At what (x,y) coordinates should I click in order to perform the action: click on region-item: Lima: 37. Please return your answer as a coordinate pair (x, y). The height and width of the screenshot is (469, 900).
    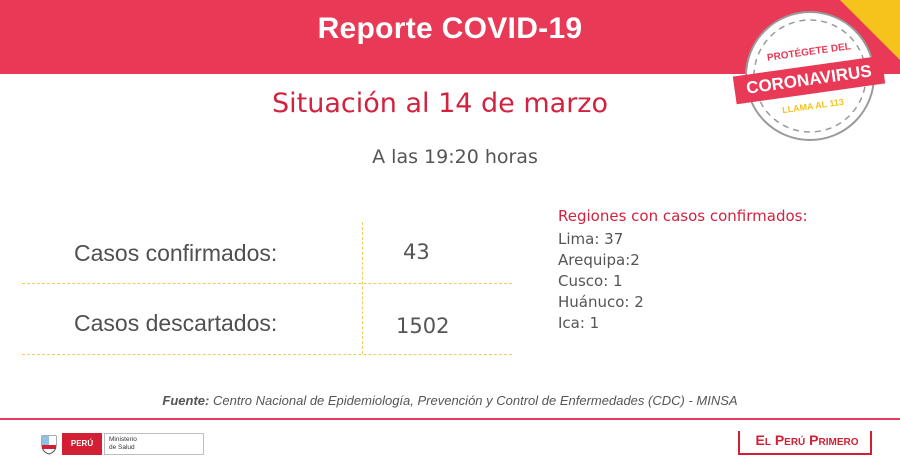
    Looking at the image, I should click on (591, 239).